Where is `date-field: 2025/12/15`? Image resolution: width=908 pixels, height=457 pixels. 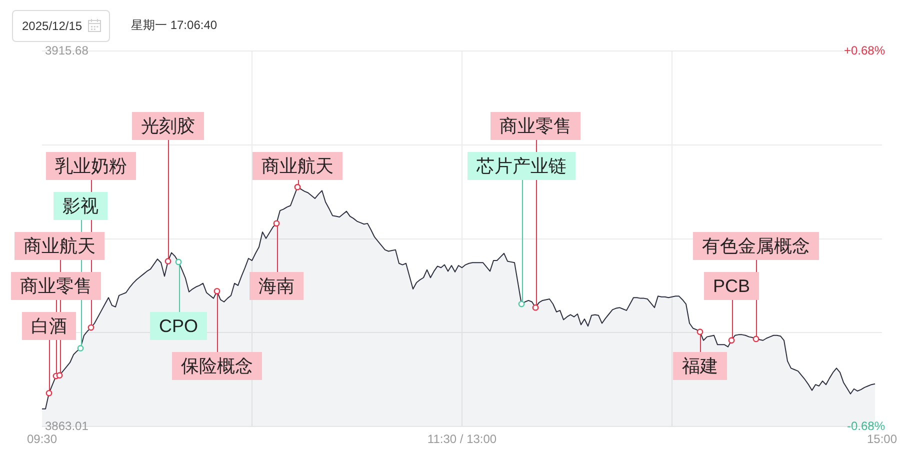
date-field: 2025/12/15 is located at coordinates (61, 26).